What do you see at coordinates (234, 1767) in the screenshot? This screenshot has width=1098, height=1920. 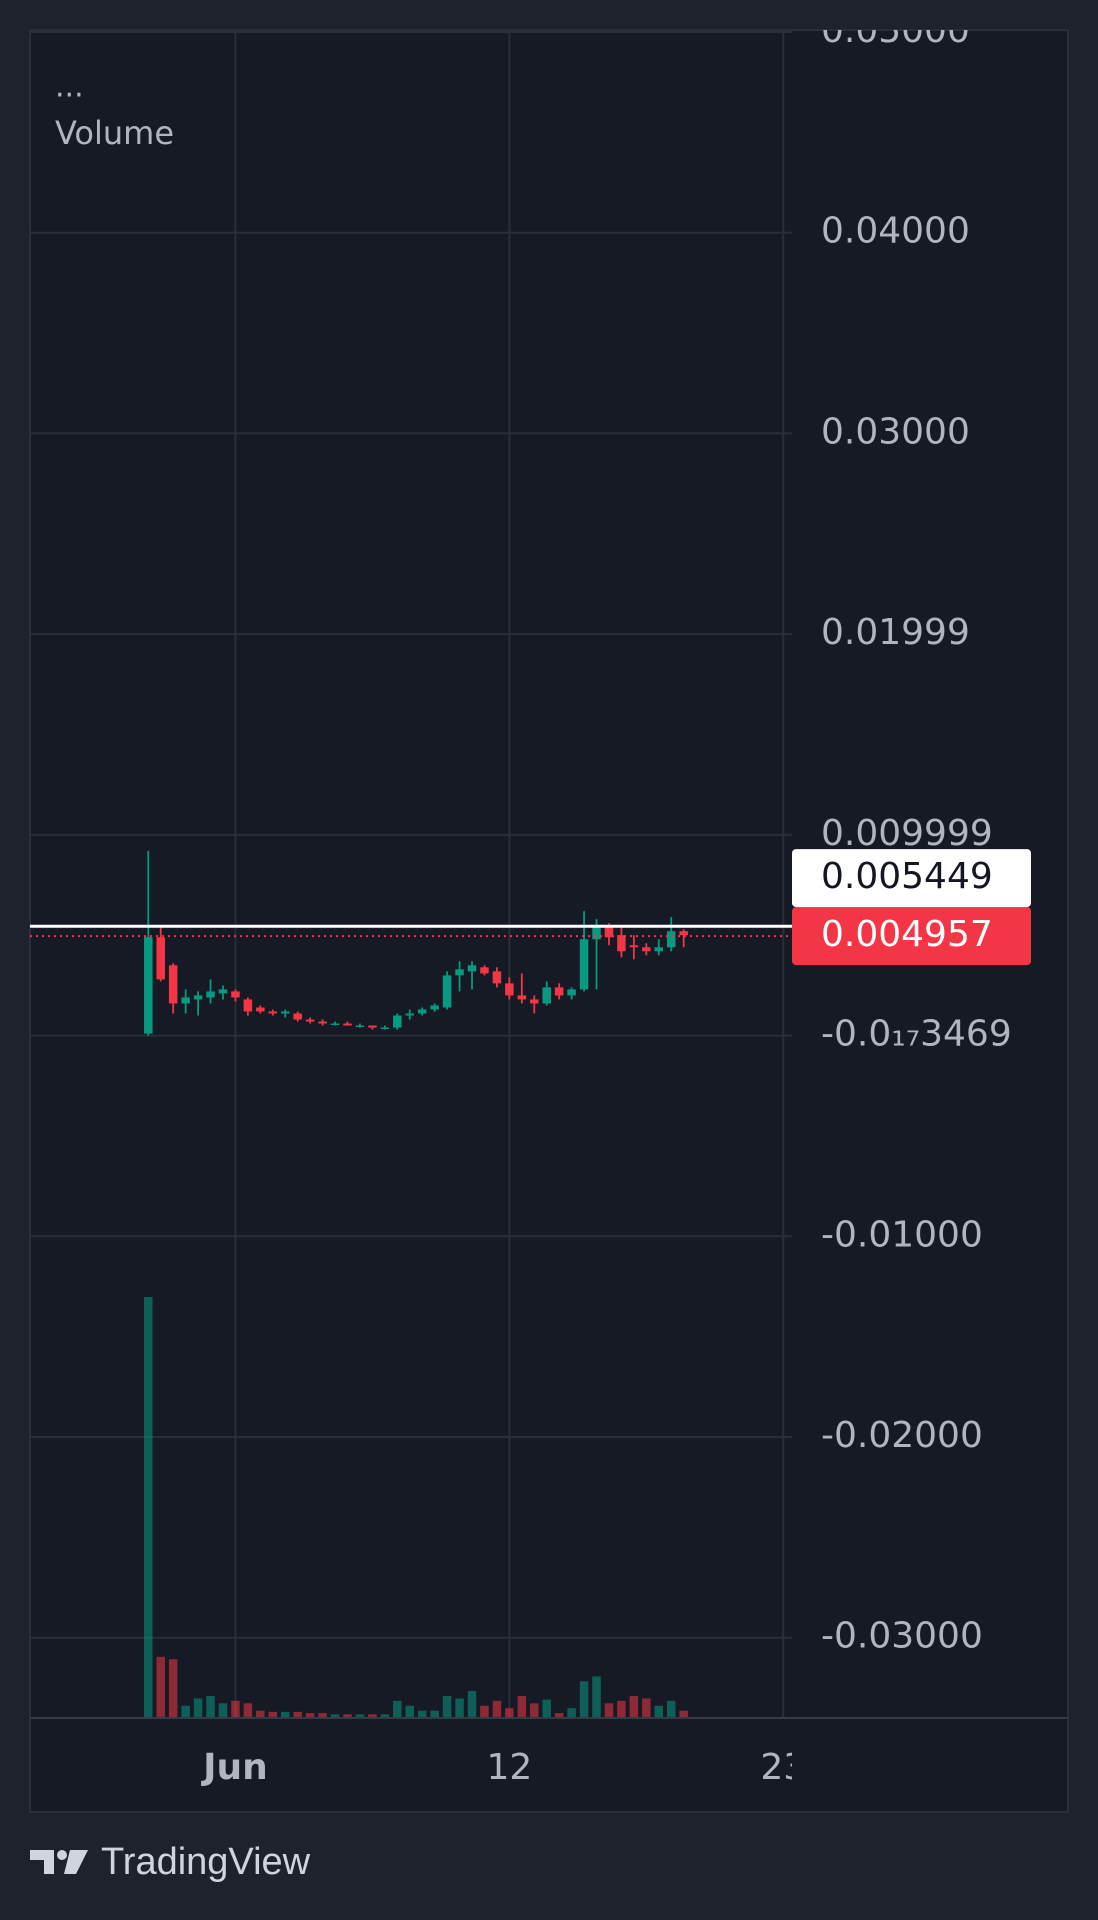 I see `x-tick-label: Jun` at bounding box center [234, 1767].